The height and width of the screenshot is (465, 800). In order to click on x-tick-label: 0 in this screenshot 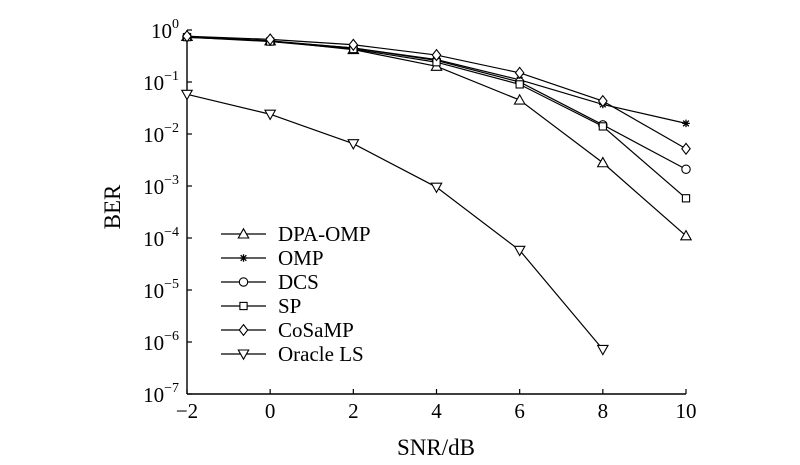, I will do `click(270, 411)`.